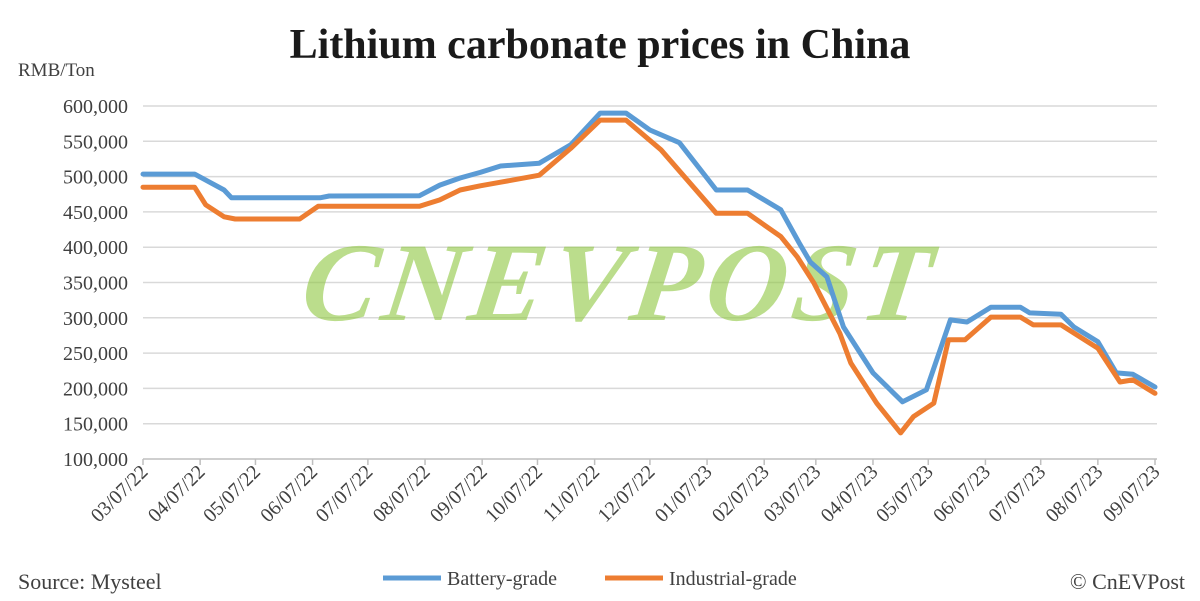 This screenshot has height=601, width=1200. Describe the element at coordinates (95, 425) in the screenshot. I see `y-tick-label: 150,000` at that location.